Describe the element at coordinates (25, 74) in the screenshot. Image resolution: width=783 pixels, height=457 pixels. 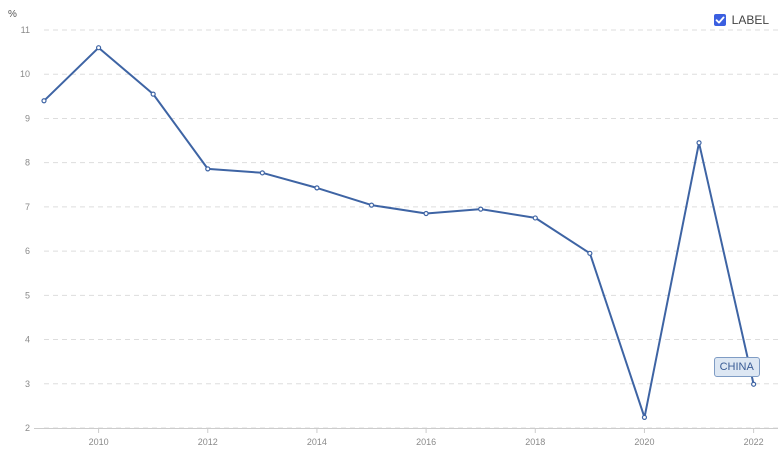
I see `y-tick-label-10: 10` at that location.